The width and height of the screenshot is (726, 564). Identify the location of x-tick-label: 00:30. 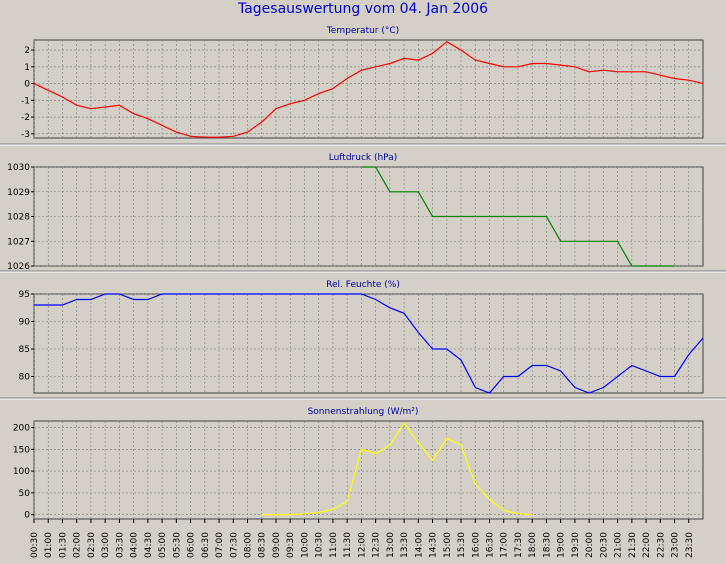
(35, 545).